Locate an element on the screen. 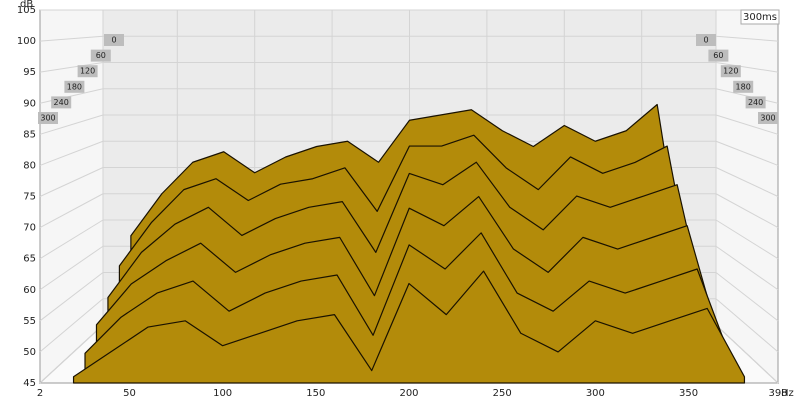  y-tick-label: 70 is located at coordinates (29, 228).